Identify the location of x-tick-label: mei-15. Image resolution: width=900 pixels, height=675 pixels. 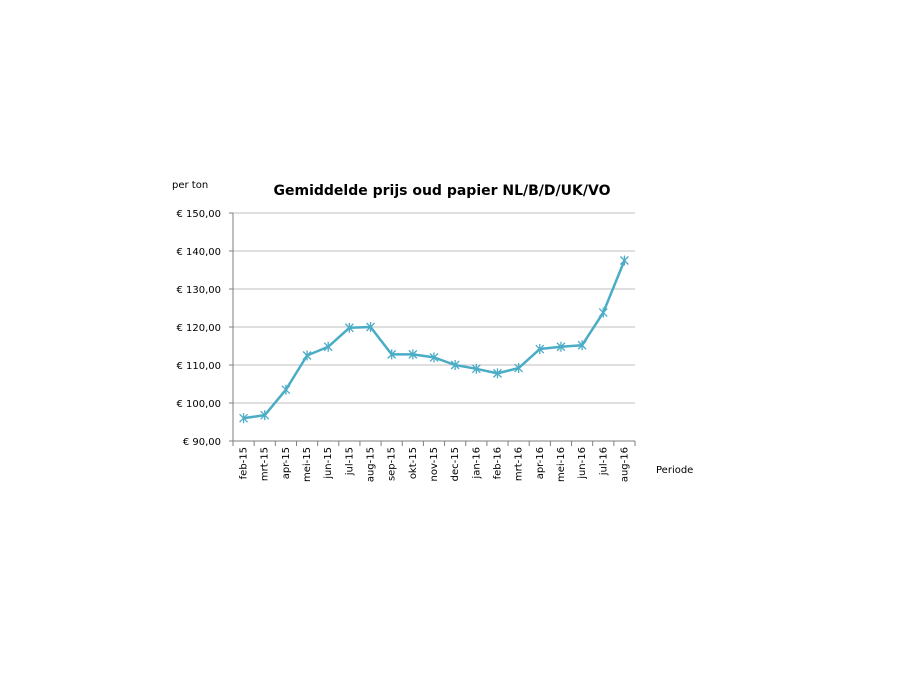
(307, 464).